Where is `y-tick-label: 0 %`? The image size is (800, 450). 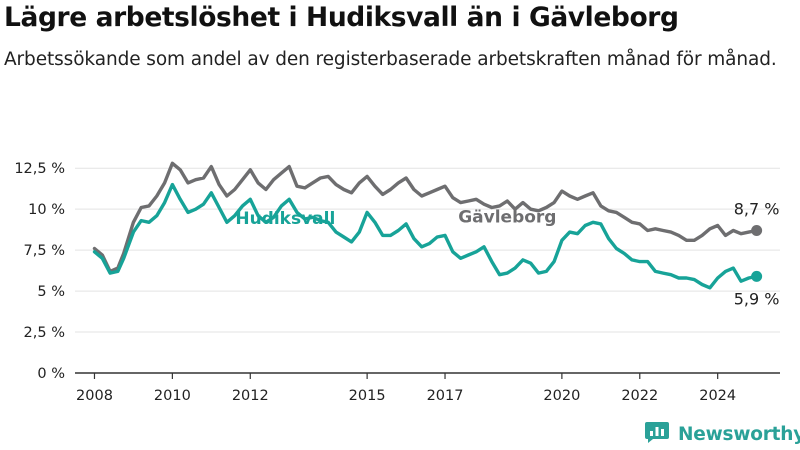
y-tick-label: 0 % is located at coordinates (51, 374).